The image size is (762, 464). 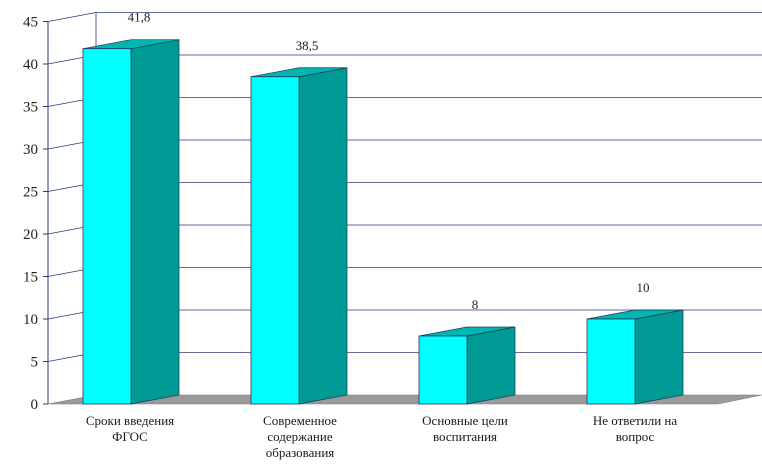 I want to click on x-tick-label-line: Основные цели, so click(x=465, y=420).